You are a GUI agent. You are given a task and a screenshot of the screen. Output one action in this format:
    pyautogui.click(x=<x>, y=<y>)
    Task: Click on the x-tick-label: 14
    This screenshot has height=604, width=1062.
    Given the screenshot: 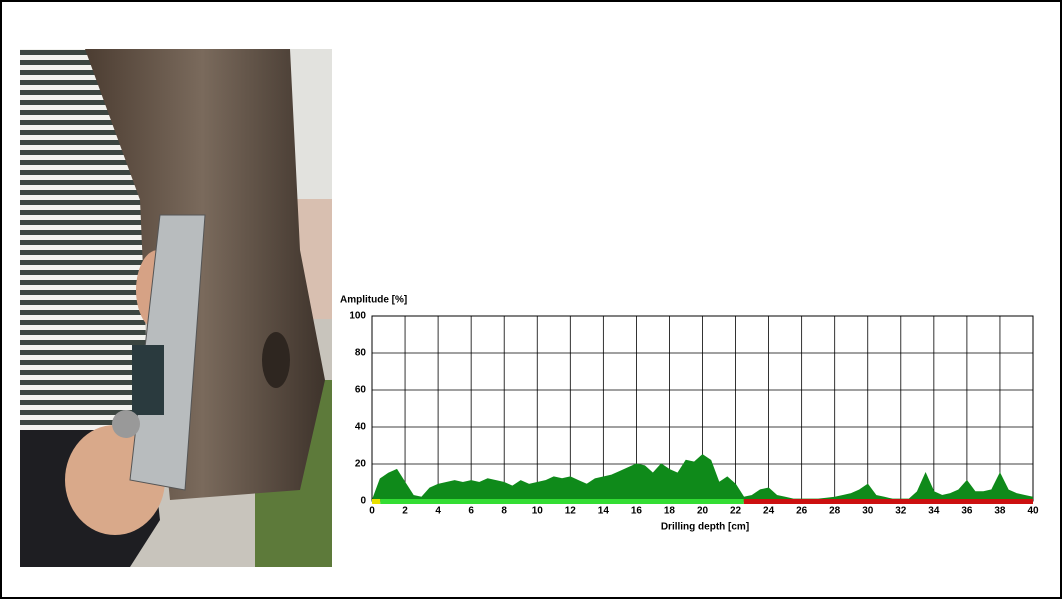 What is the action you would take?
    pyautogui.click(x=604, y=511)
    